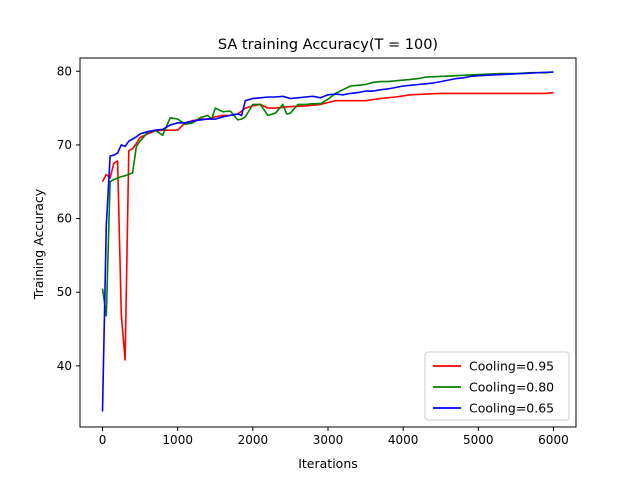  Describe the element at coordinates (64, 219) in the screenshot. I see `y-tick-label: 60` at that location.